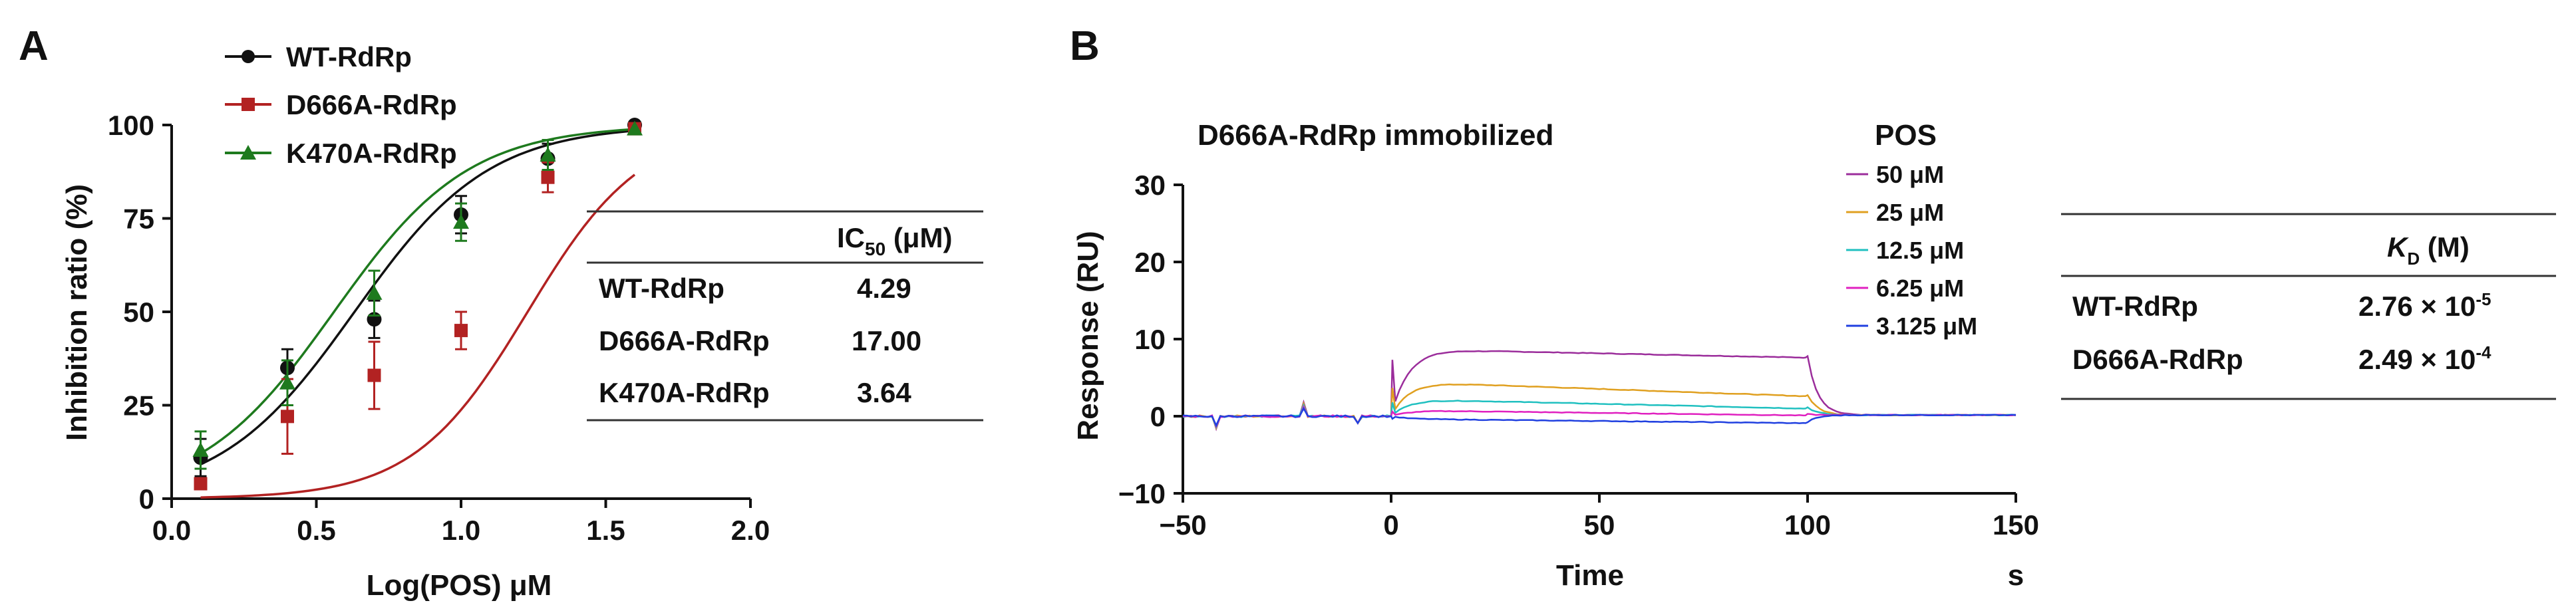 The image size is (2576, 615). What do you see at coordinates (2428, 250) in the screenshot?
I see `kd-header: KD (M)` at bounding box center [2428, 250].